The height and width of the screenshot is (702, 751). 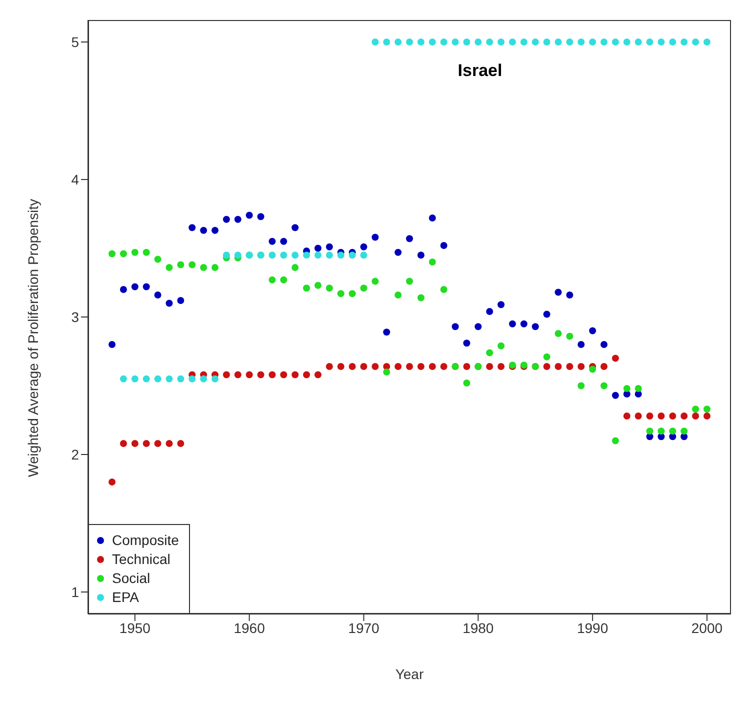 I want to click on y-axis-title: Weighted Average of Proliferation Propensity, so click(x=32, y=337).